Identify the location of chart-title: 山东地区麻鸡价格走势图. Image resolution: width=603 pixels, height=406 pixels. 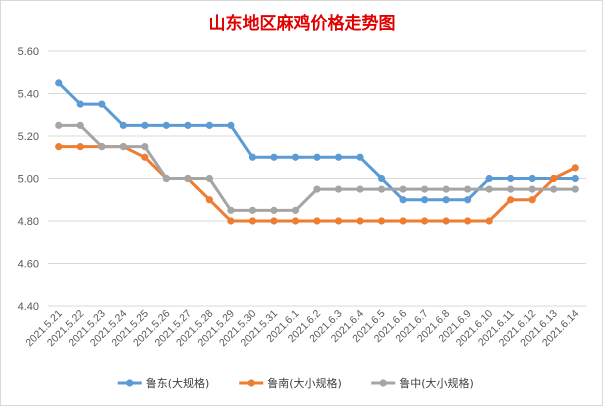
(302, 23).